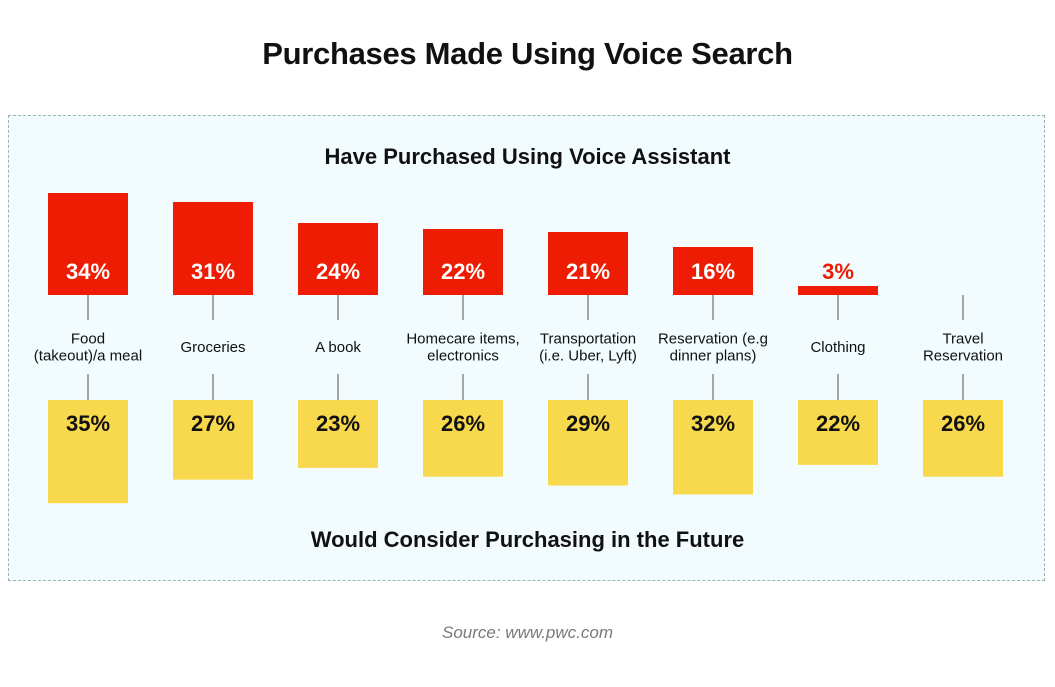 Image resolution: width=1055 pixels, height=687 pixels. Describe the element at coordinates (588, 339) in the screenshot. I see `category-label: Transportation` at that location.